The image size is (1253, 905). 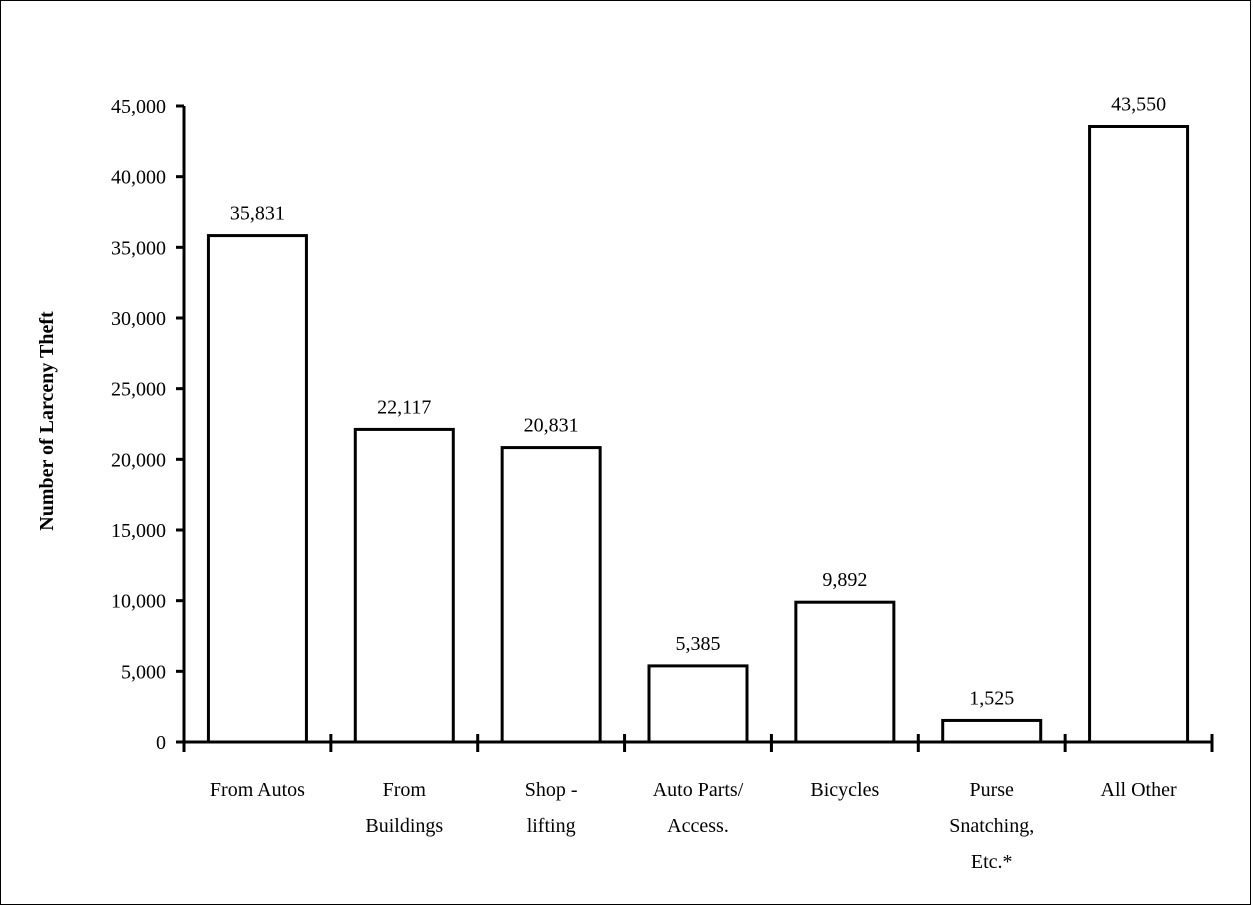 I want to click on x-category-label: All Other, so click(x=1139, y=790).